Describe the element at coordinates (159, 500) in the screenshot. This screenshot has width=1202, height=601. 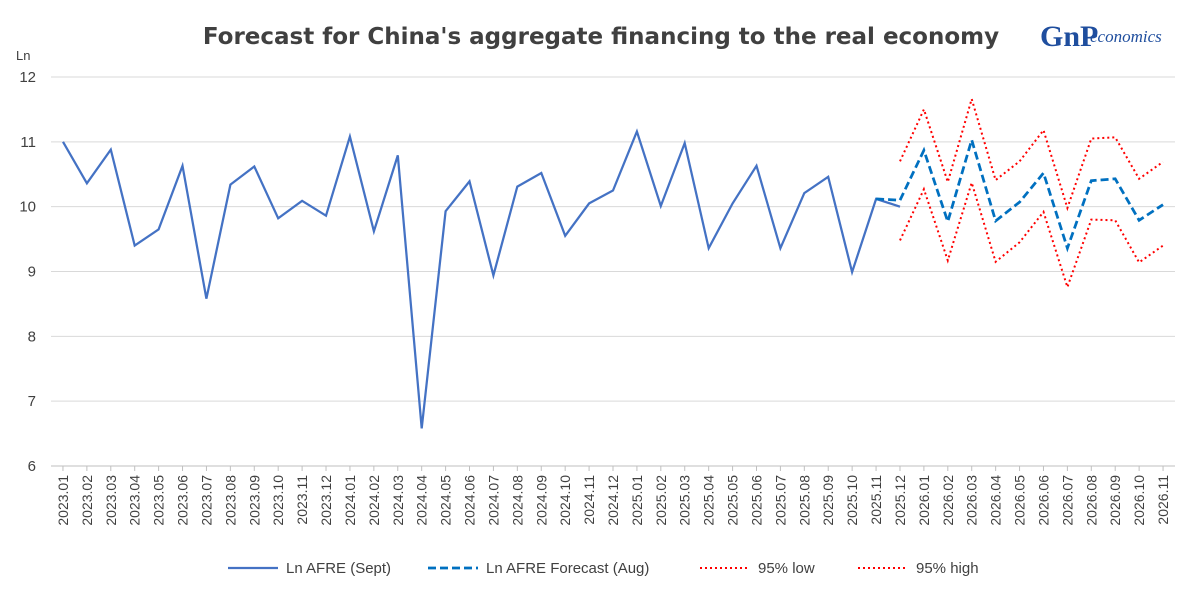
I see `x-tick-label: 2023.05` at that location.